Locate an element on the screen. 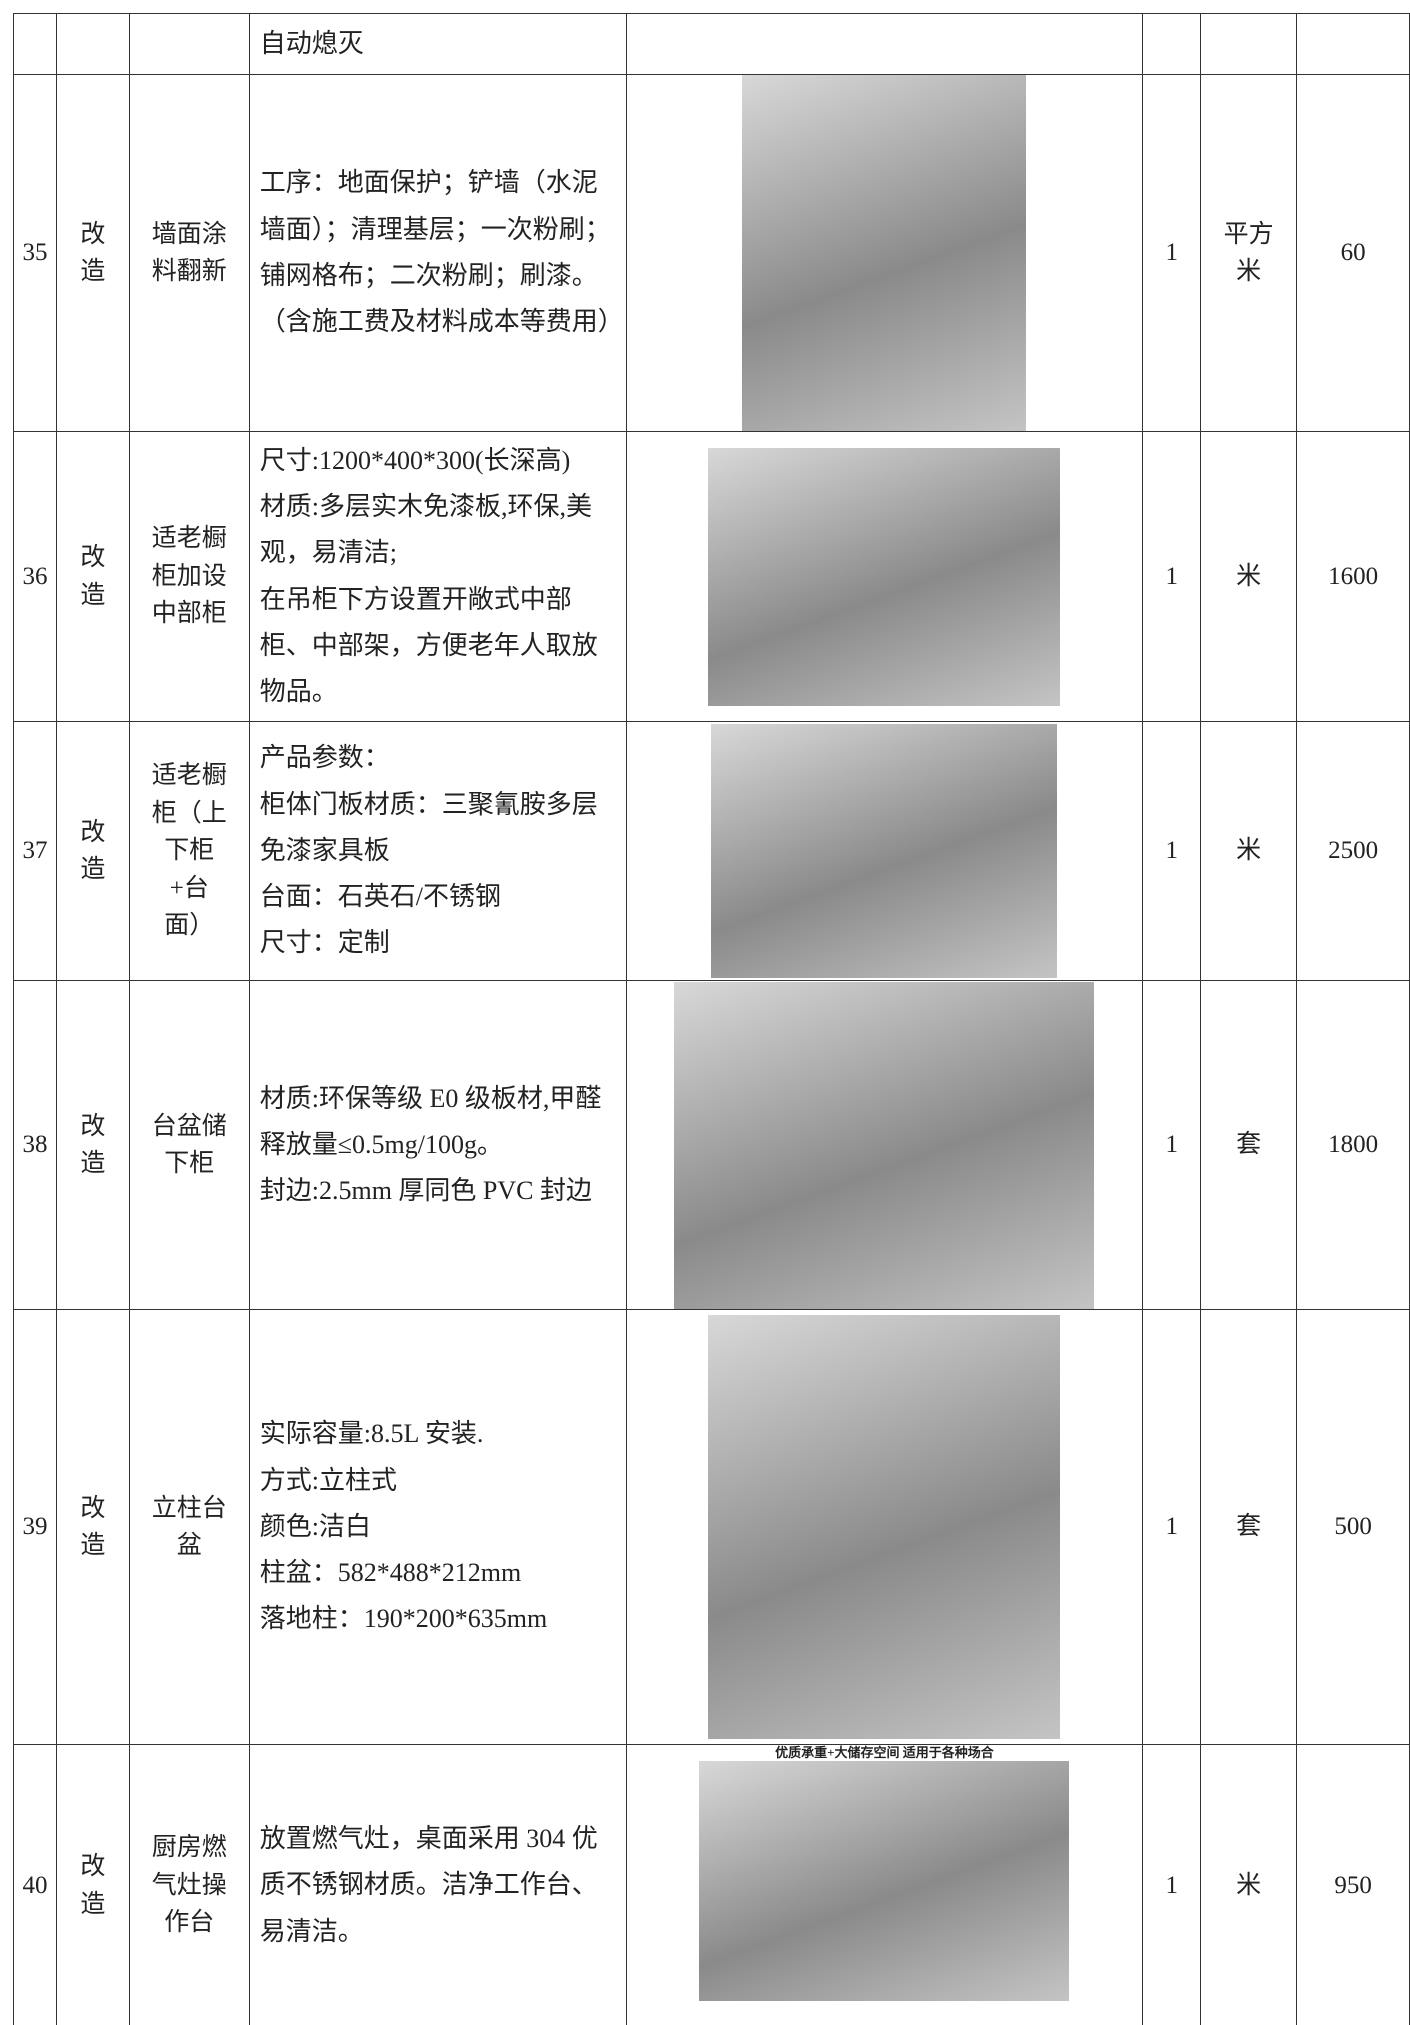 The width and height of the screenshot is (1410, 2025). description-line: 颜色:洁白 is located at coordinates (315, 1526).